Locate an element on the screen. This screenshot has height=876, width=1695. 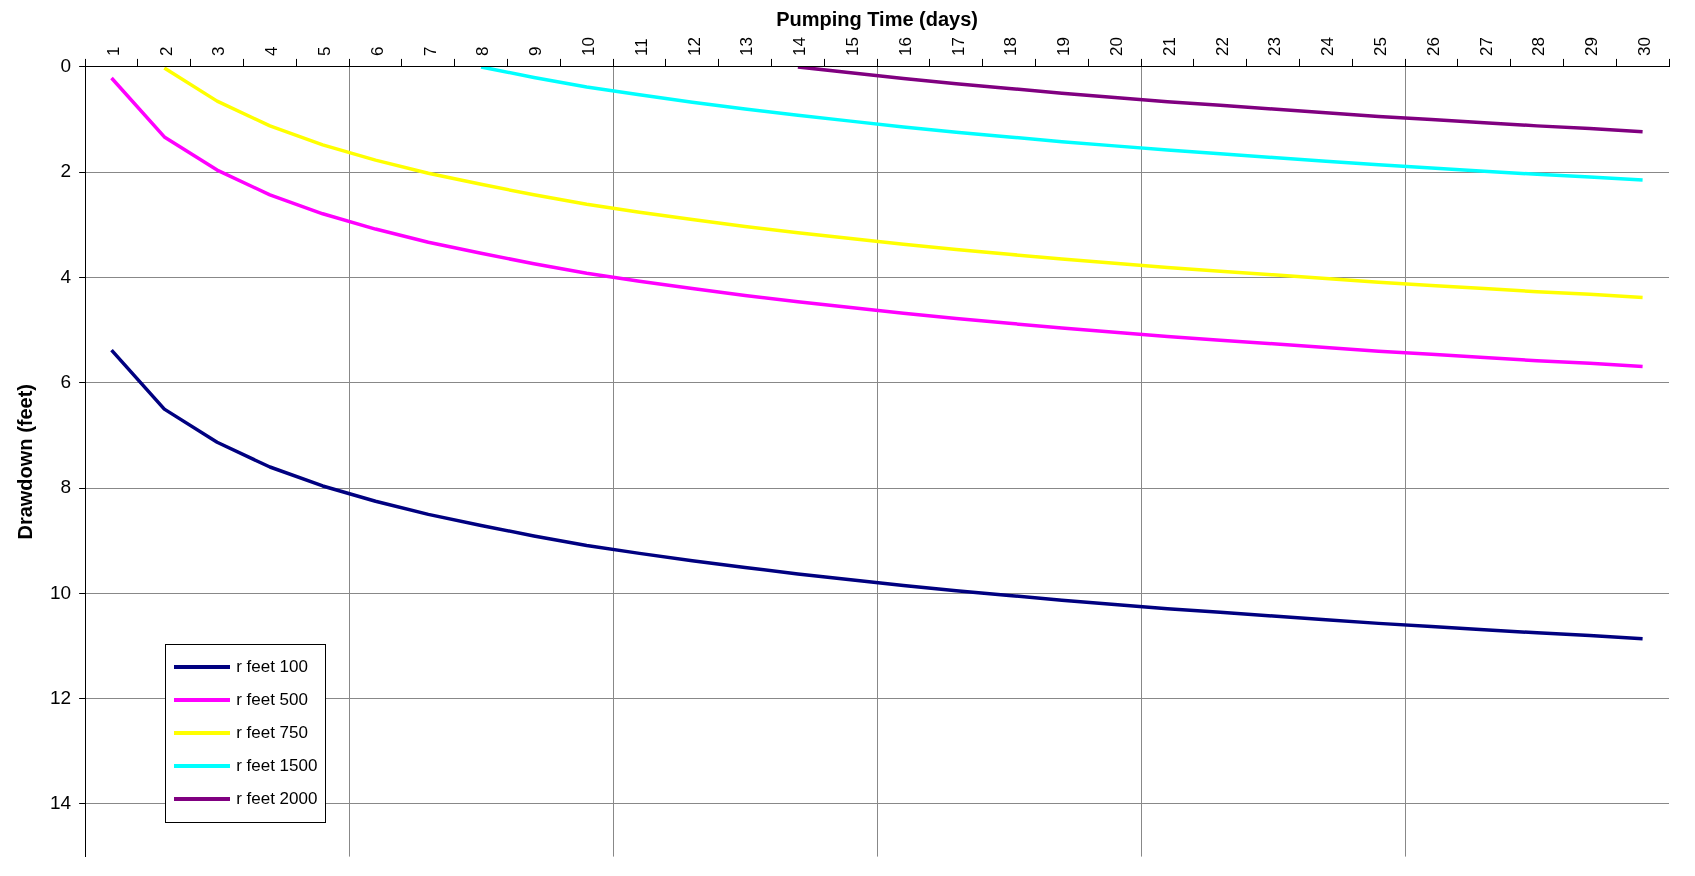
y-tick-label: 0 is located at coordinates (66, 66).